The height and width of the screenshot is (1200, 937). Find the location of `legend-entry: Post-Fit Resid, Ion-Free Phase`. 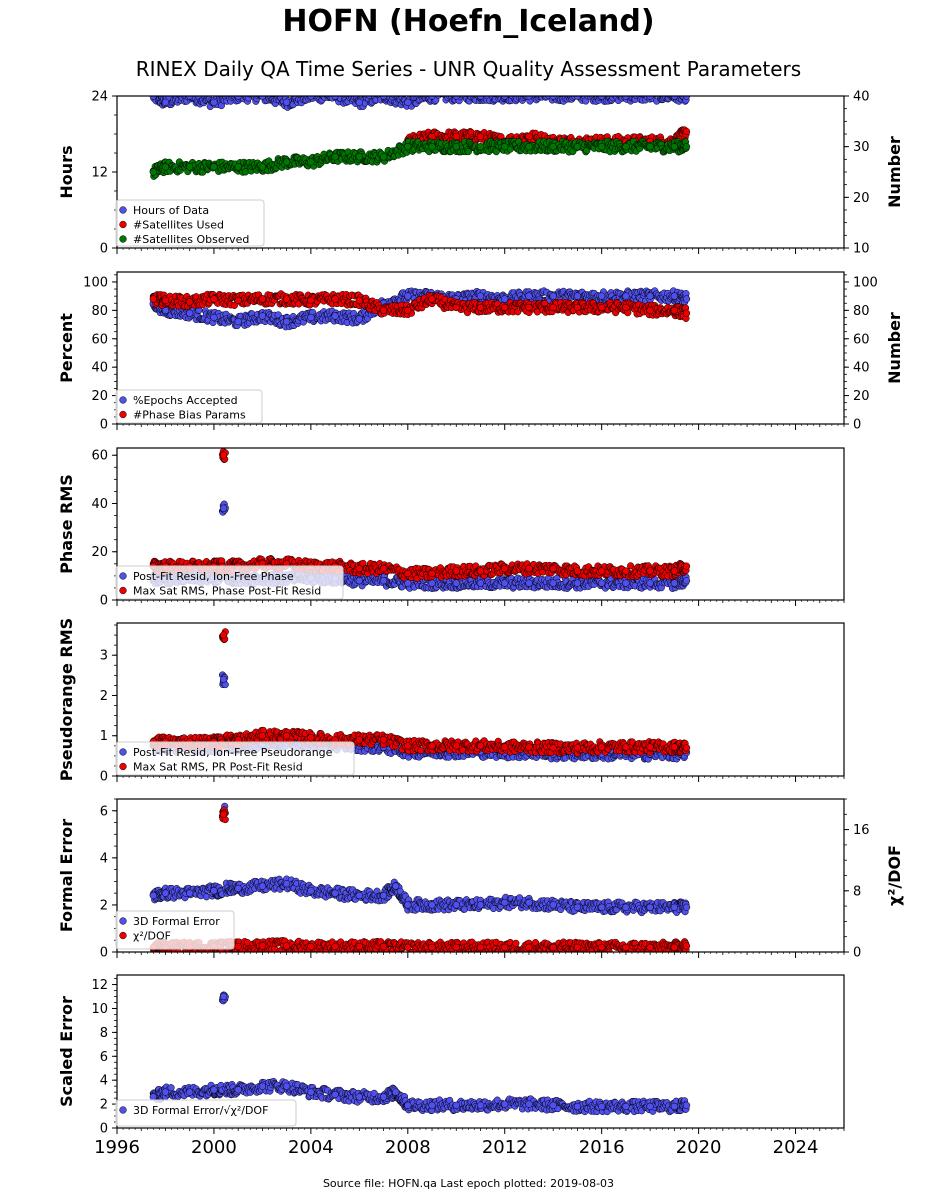

legend-entry: Post-Fit Resid, Ion-Free Phase is located at coordinates (213, 576).